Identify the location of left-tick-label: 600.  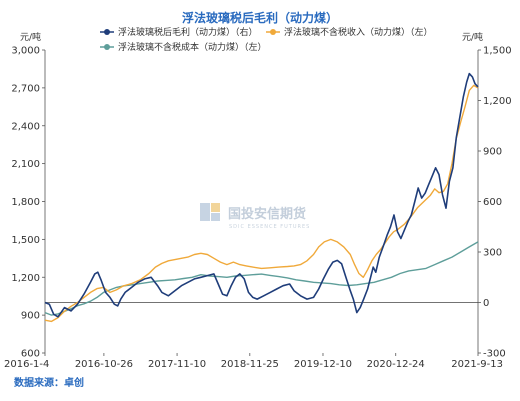
(30, 354).